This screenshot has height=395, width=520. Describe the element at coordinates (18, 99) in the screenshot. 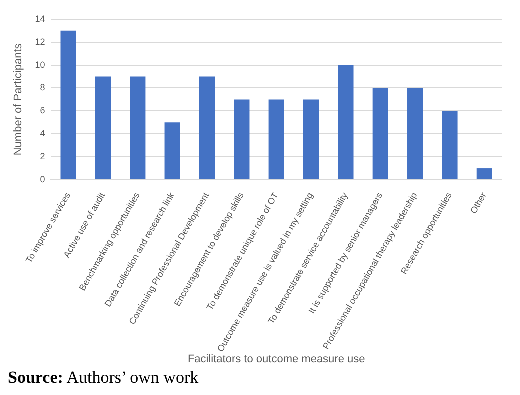

I see `y-axis-title: Number of Participants` at that location.